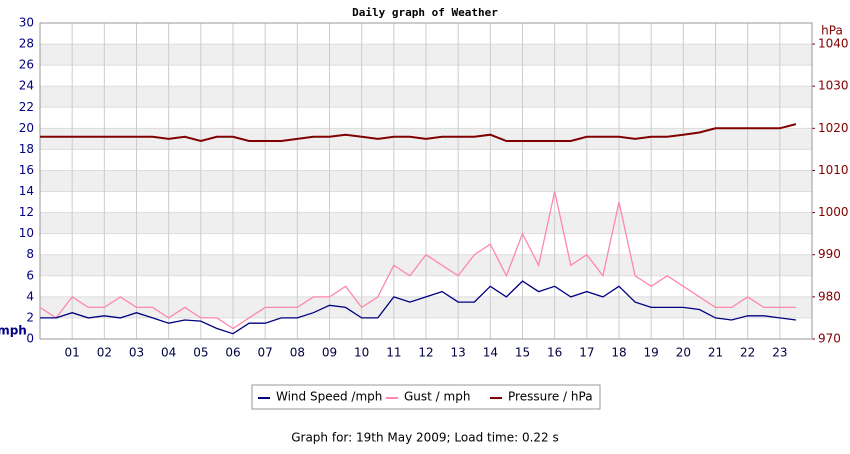 Image resolution: width=850 pixels, height=454 pixels. What do you see at coordinates (26, 170) in the screenshot?
I see `y-tick-label: 16` at bounding box center [26, 170].